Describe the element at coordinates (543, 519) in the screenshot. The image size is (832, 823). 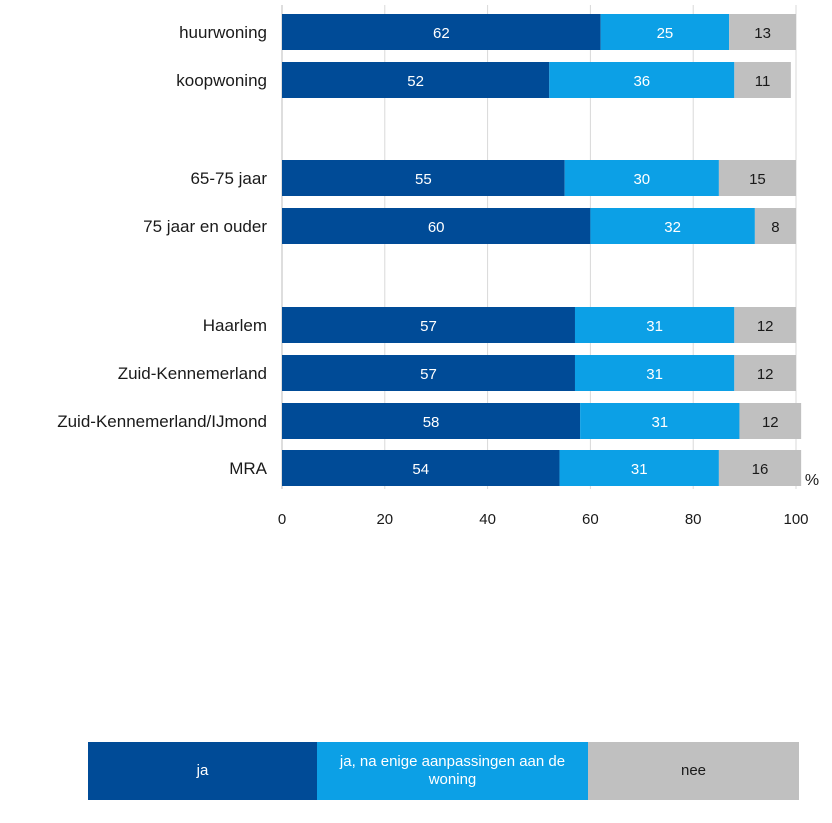
I see `x-tick-labels: 0 20 40 60 80 100` at that location.